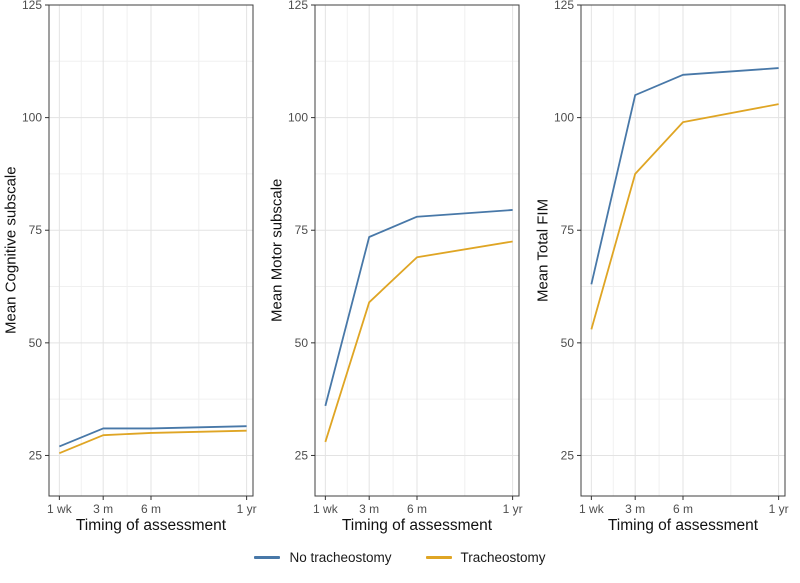 Image resolution: width=800 pixels, height=583 pixels. I want to click on legend-item-tracheostomy: Tracheostomy, so click(485, 557).